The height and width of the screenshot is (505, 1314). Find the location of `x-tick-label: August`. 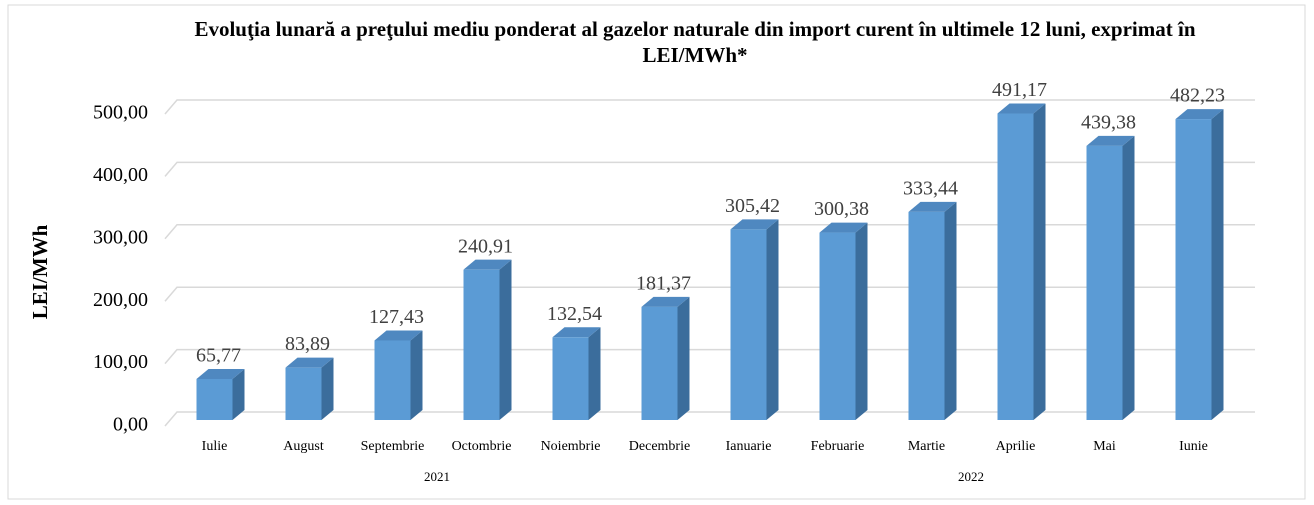

x-tick-label: August is located at coordinates (303, 446).